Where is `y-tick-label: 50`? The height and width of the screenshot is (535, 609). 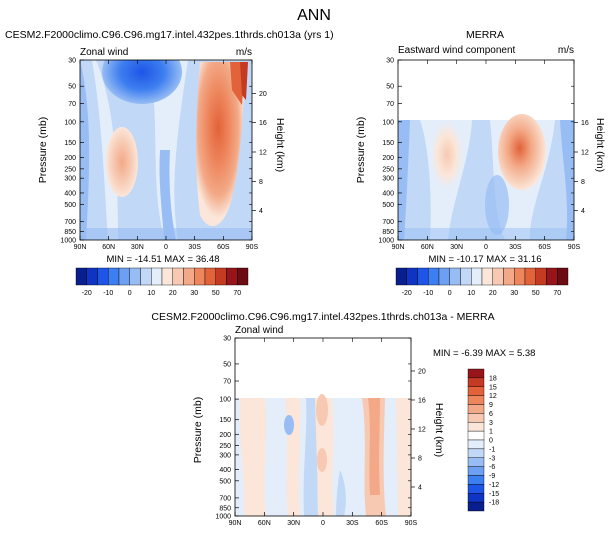
y-tick-label: 50 is located at coordinates (72, 87).